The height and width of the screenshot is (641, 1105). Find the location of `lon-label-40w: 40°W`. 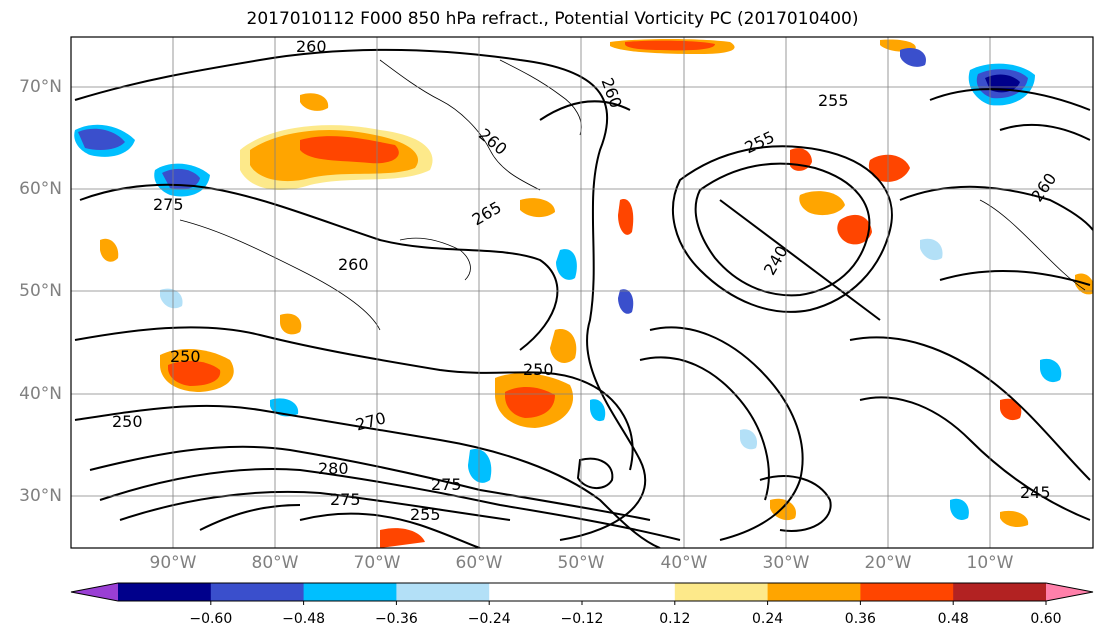

lon-label-40w: 40°W is located at coordinates (684, 563).